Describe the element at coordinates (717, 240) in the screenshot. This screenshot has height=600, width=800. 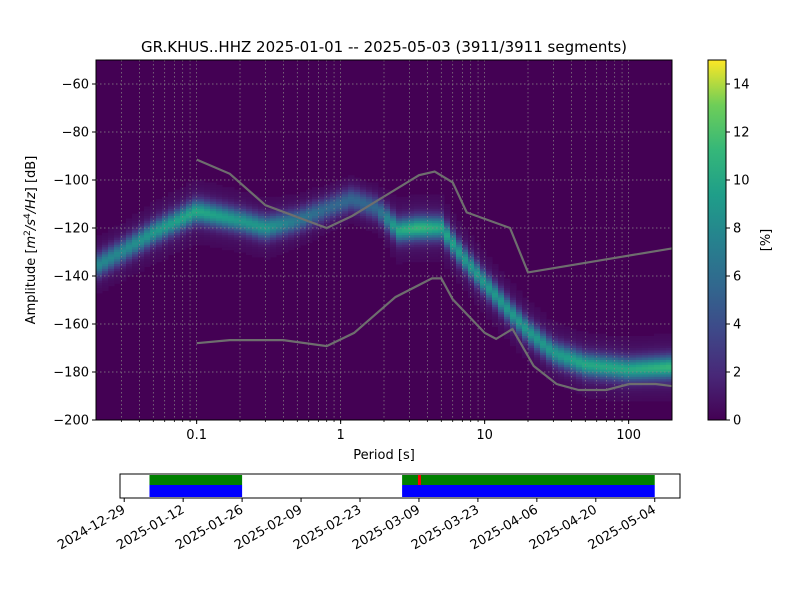
I see `colorbar-gradient` at that location.